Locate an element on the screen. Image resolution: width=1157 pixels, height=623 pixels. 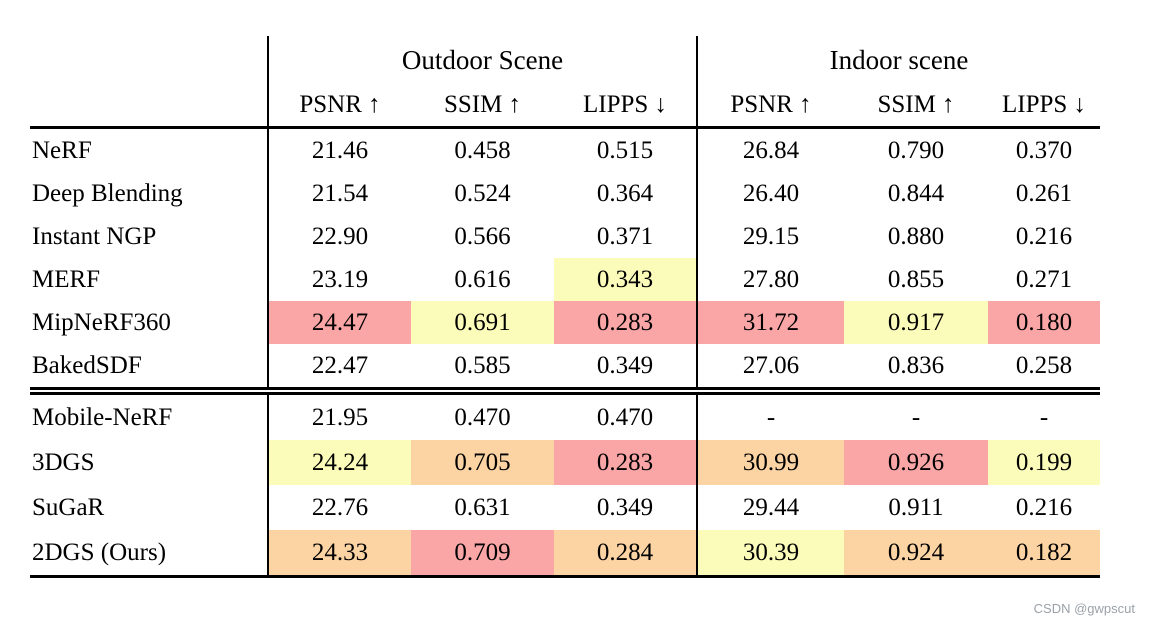
table-row-mobile-nerf: Mobile-NeRF 21.95 0.470 0.470 - - - is located at coordinates (565, 413).